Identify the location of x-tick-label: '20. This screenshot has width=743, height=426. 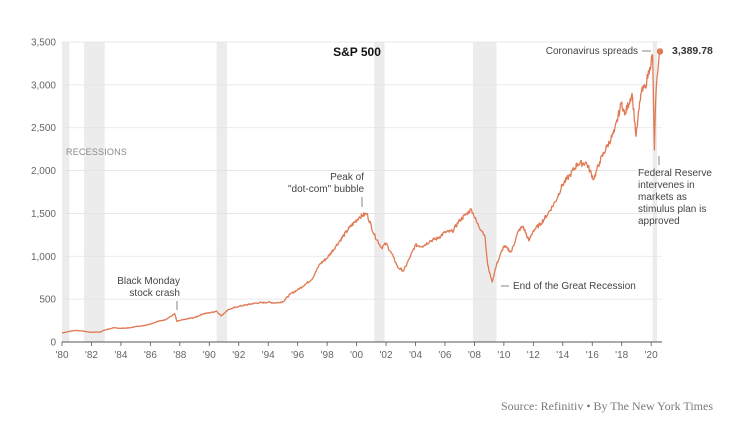
(651, 355).